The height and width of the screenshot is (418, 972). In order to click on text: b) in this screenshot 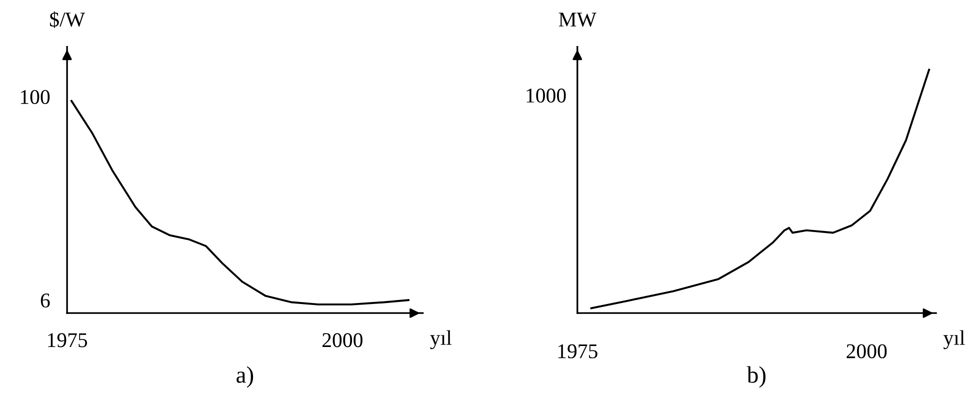, I will do `click(756, 377)`.